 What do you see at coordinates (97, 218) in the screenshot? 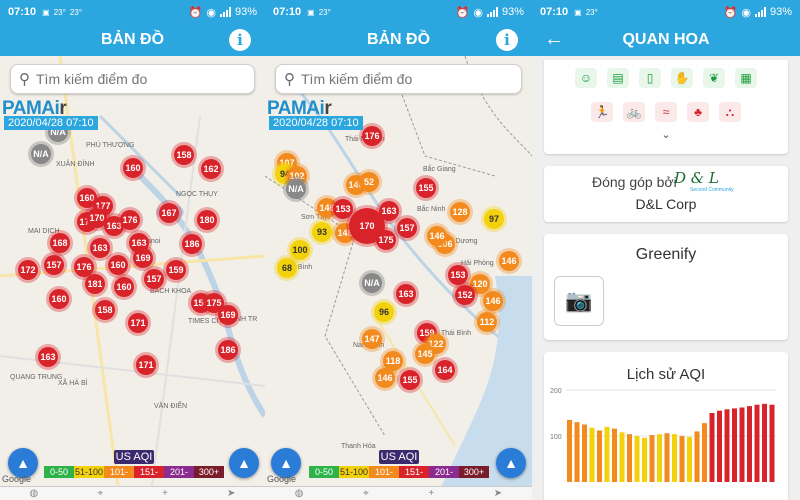
I see `aqi-marker: 170` at bounding box center [97, 218].